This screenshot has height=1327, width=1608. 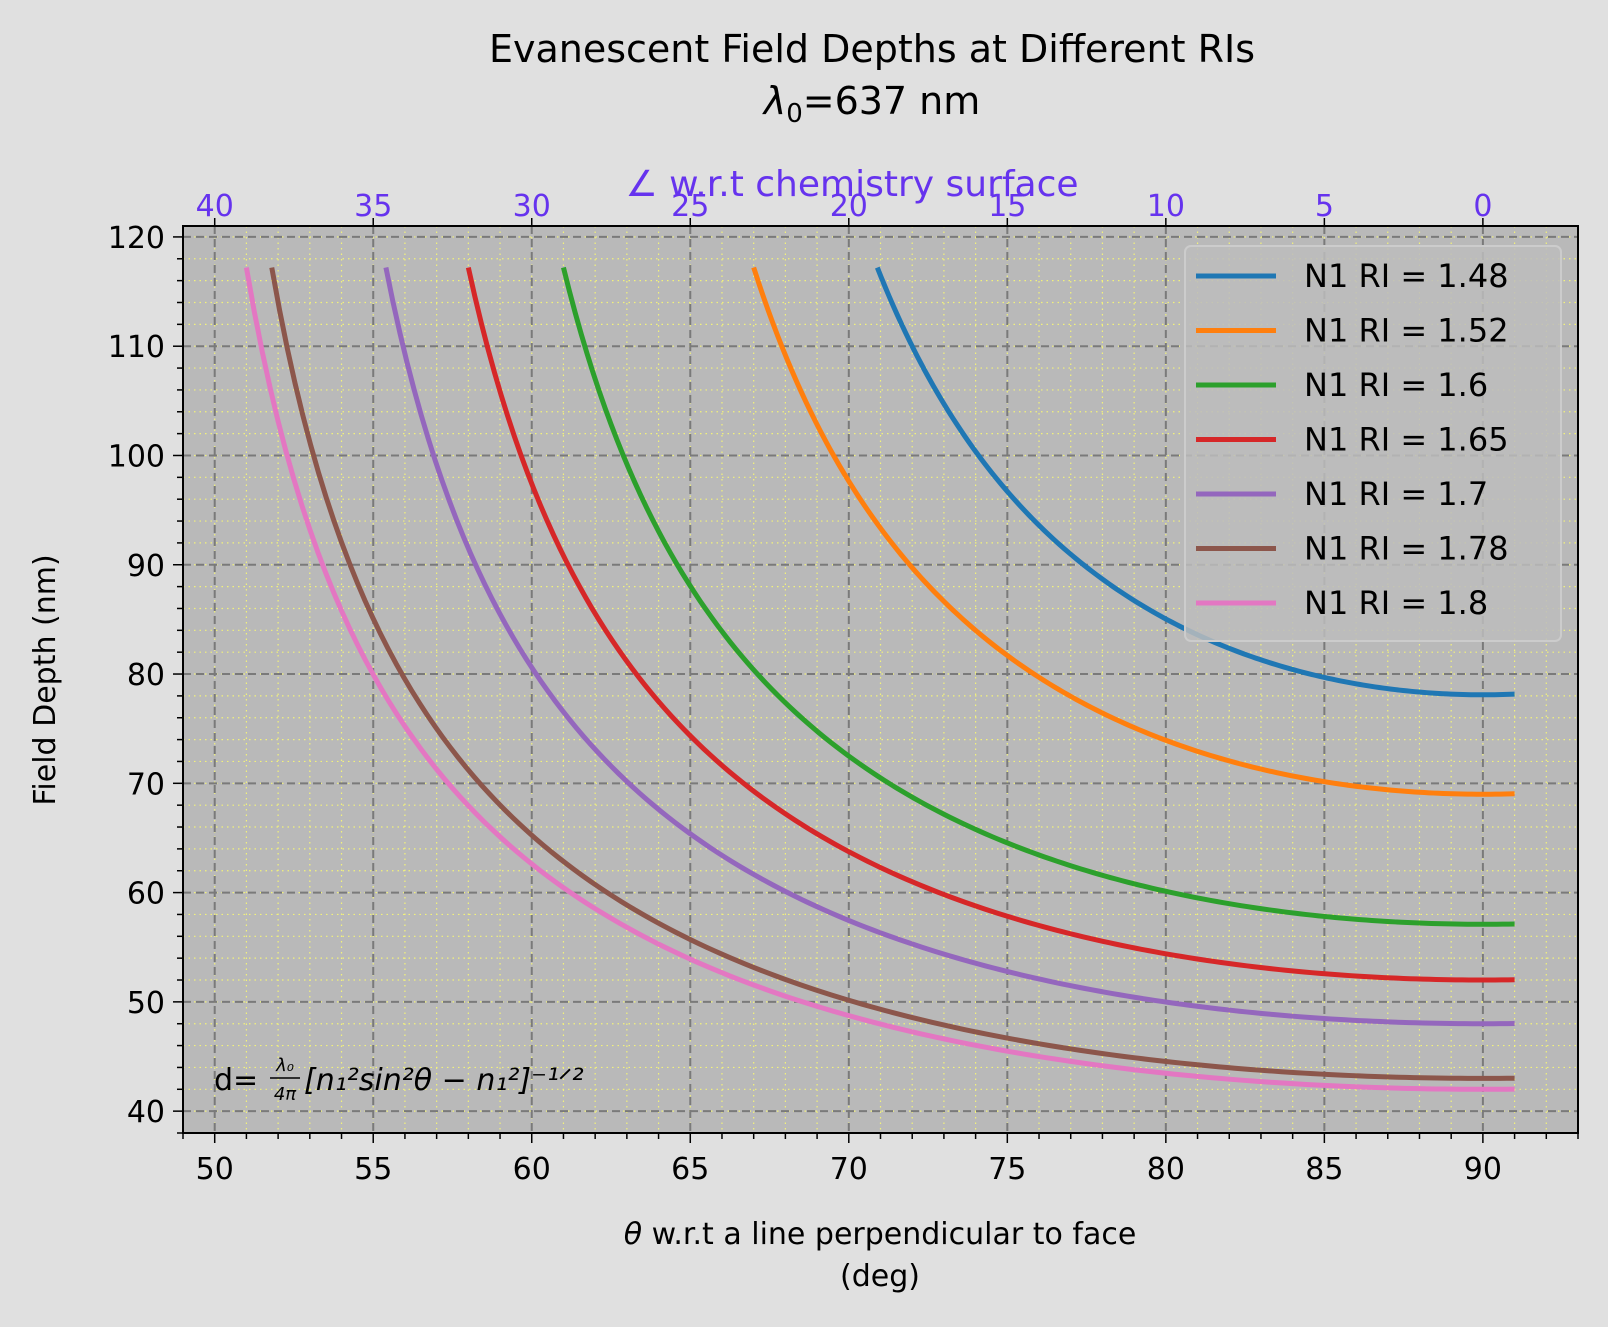 I want to click on top-tick-label: 20, so click(x=849, y=206).